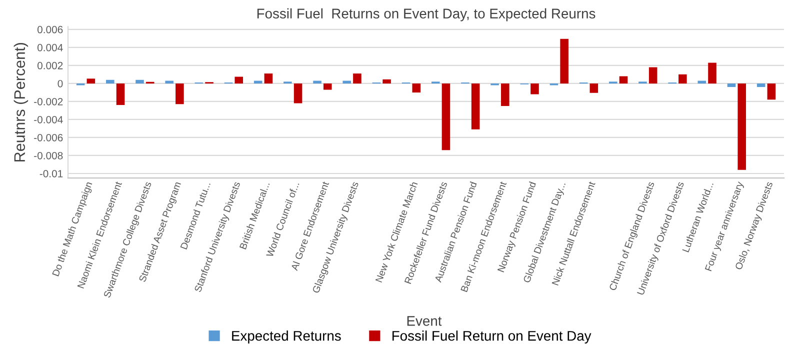 The height and width of the screenshot is (356, 800). Describe the element at coordinates (424, 321) in the screenshot. I see `x-axis-title: Event` at that location.